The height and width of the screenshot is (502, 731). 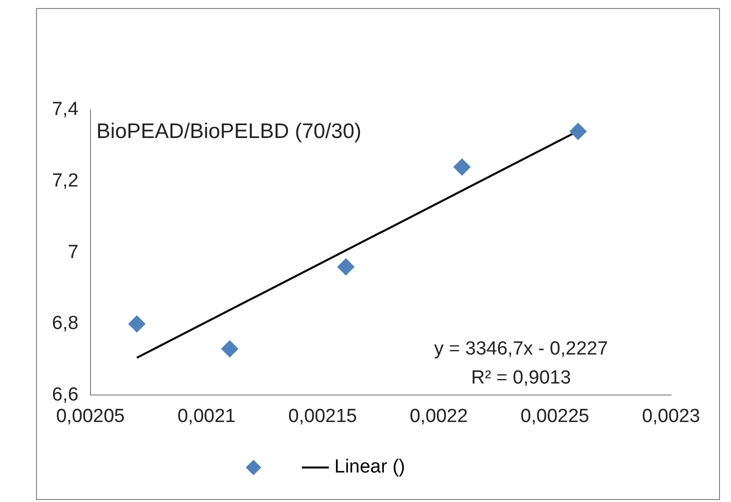 What do you see at coordinates (65, 323) in the screenshot?
I see `y-tick-label: 6,8` at bounding box center [65, 323].